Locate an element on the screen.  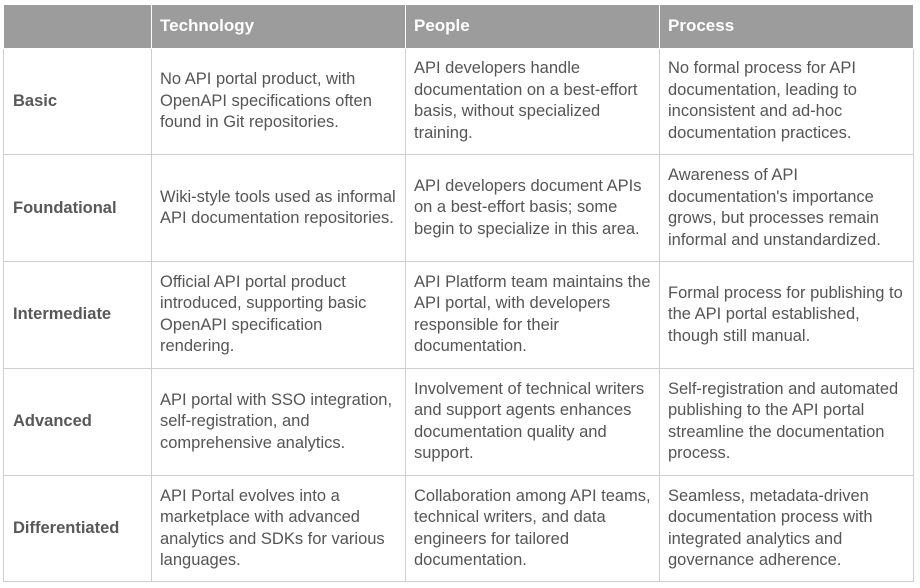
header-row: Technology People Process is located at coordinates (458, 27).